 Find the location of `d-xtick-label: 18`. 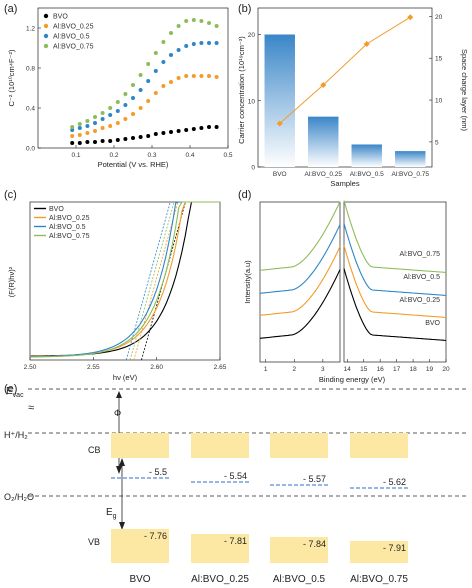

d-xtick-label: 18 is located at coordinates (413, 369).